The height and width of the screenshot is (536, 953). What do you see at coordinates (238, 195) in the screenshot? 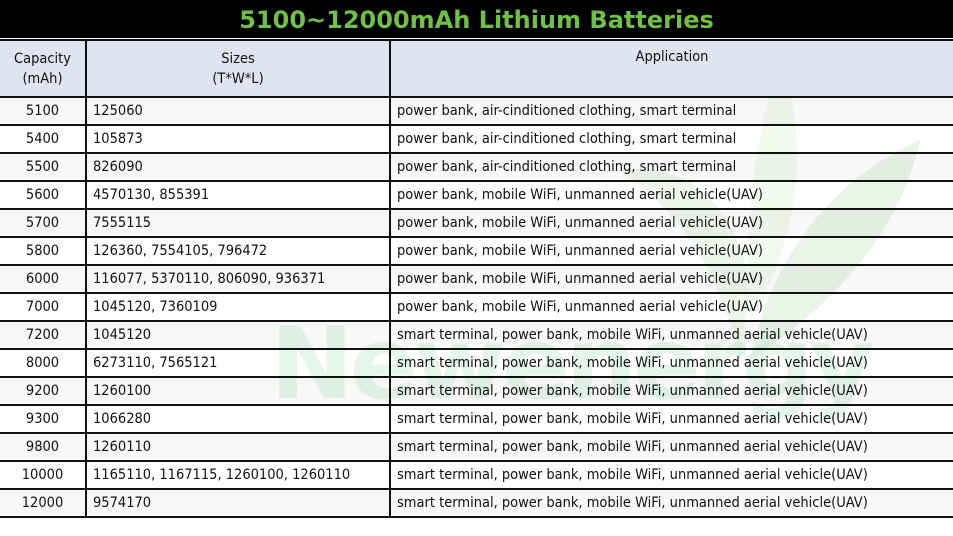
I see `sizes-cell: 4570130, 855391` at bounding box center [238, 195].